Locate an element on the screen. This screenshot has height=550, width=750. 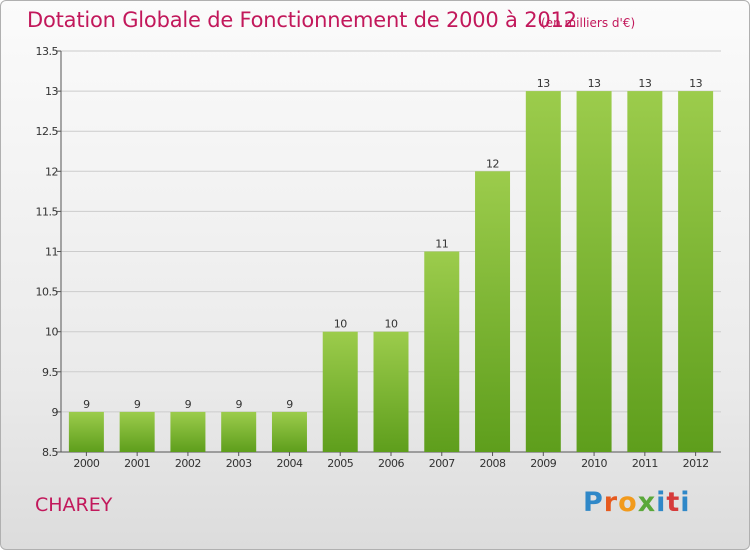
x-tick-label: 2005 is located at coordinates (340, 463).